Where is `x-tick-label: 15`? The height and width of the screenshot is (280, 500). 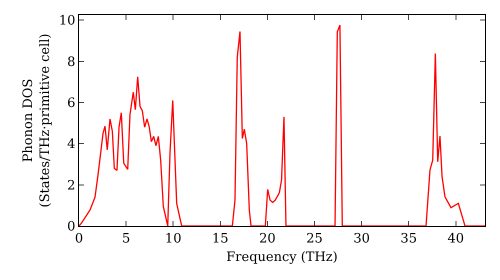 x-tick-label: 15 is located at coordinates (220, 239).